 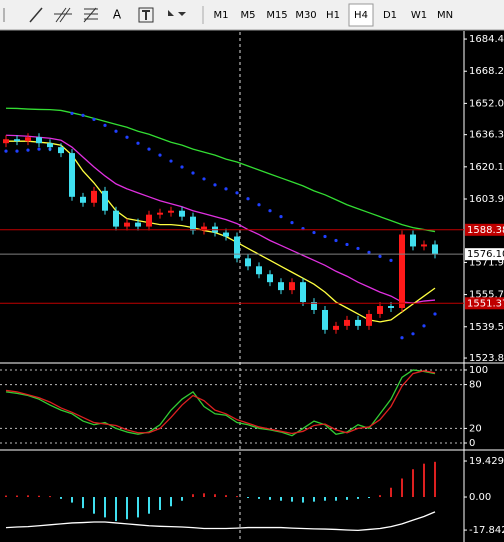 I want to click on y-tick-label: 0, so click(x=472, y=443).